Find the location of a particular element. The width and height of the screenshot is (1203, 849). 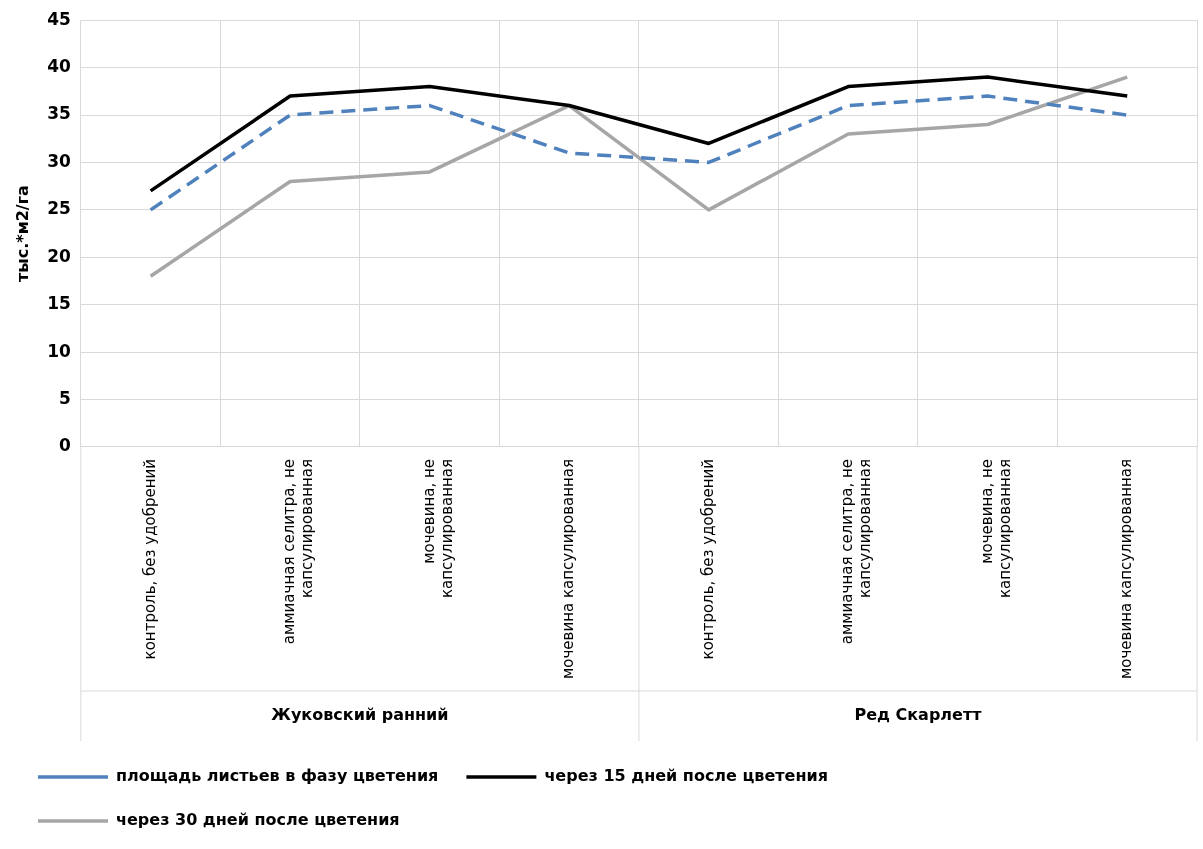

y-tick-label: 20 is located at coordinates (59, 255).